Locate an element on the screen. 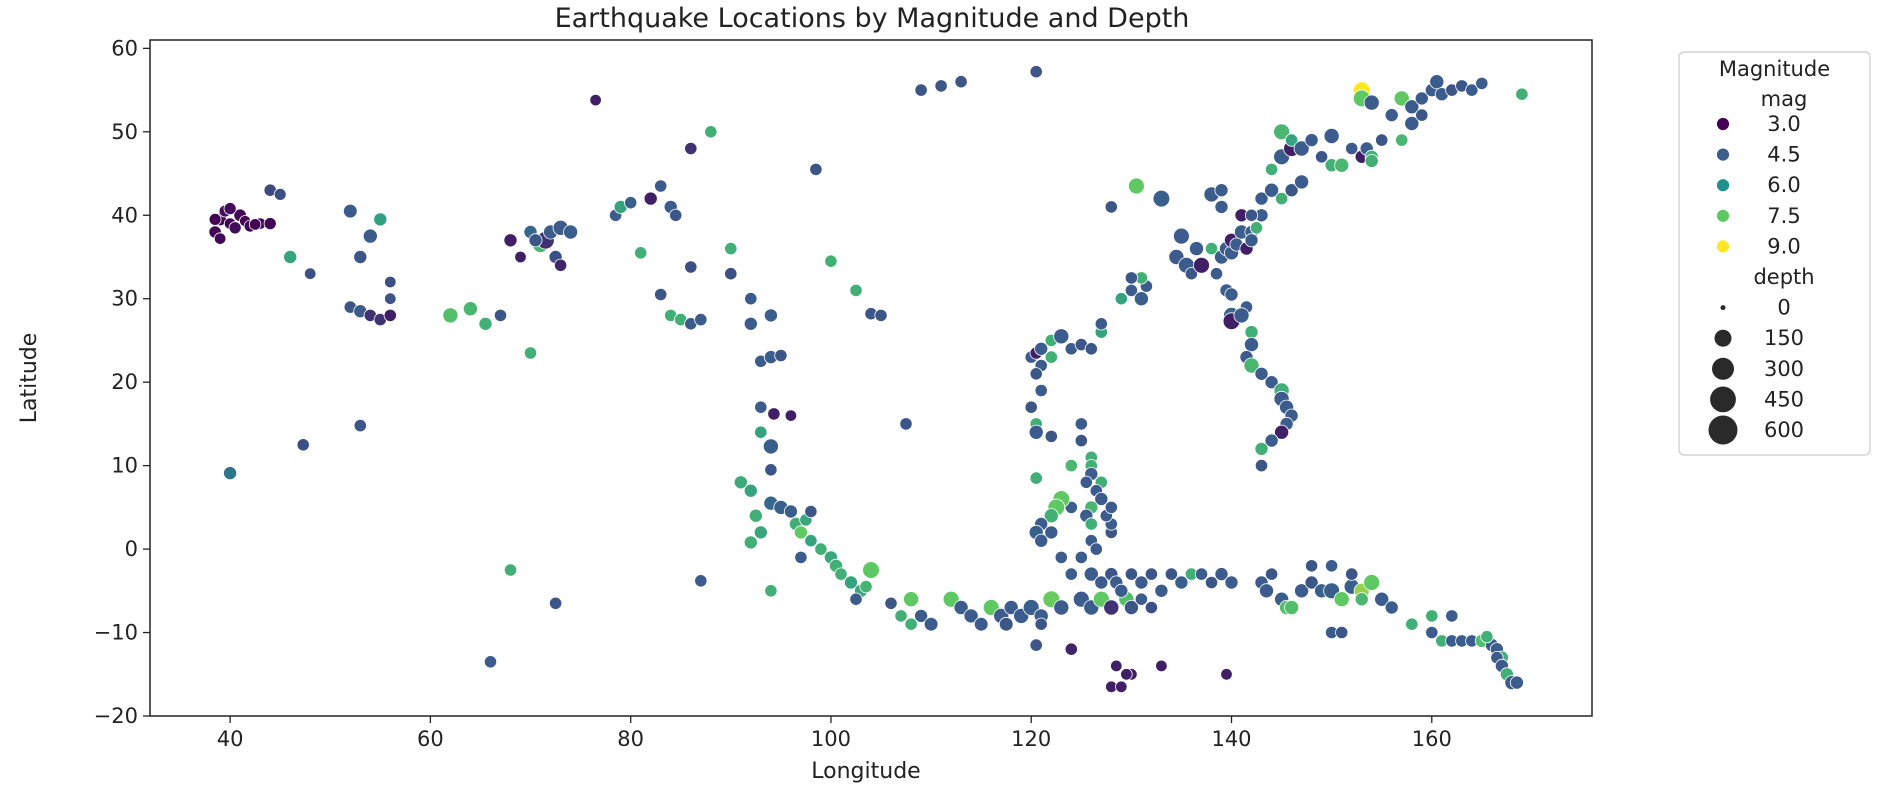 The height and width of the screenshot is (791, 1902). legend-hue-marker is located at coordinates (1723, 246).